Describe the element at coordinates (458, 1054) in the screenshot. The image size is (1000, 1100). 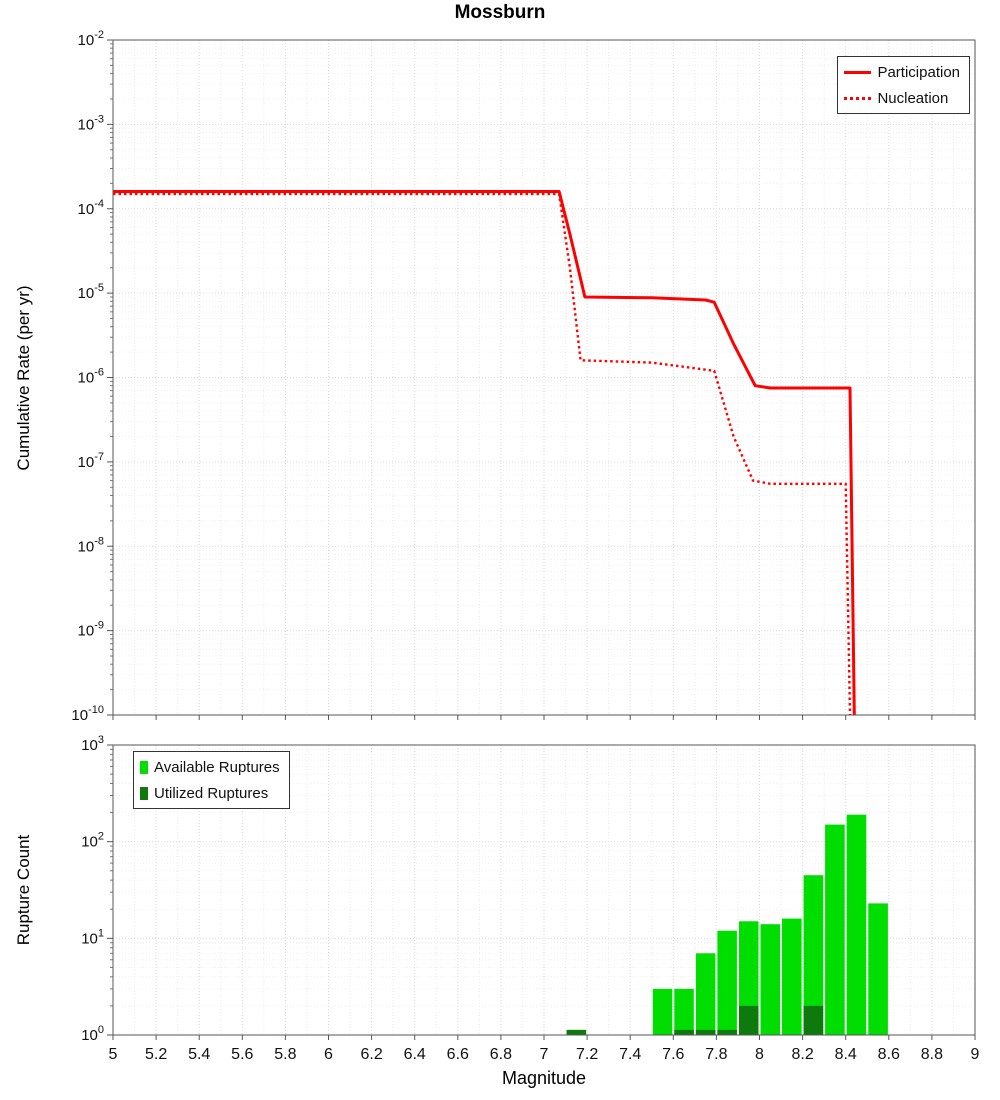
I see `x-tick-label: 6.6` at that location.